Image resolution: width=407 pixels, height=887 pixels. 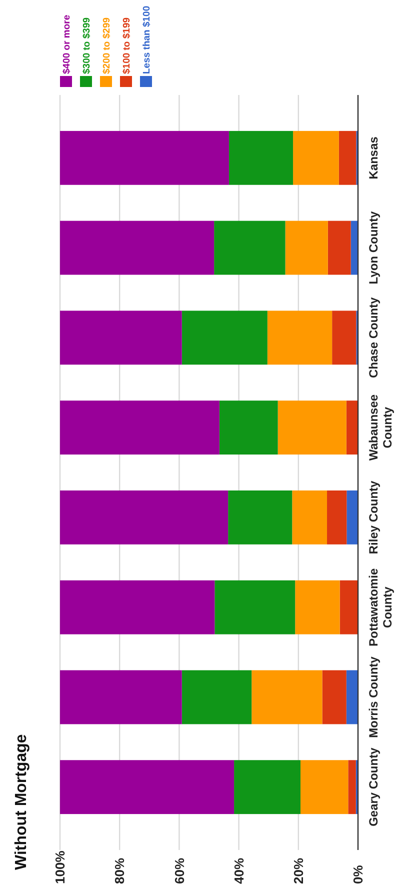 I want to click on x-tick-label: 100%, so click(x=60, y=867).